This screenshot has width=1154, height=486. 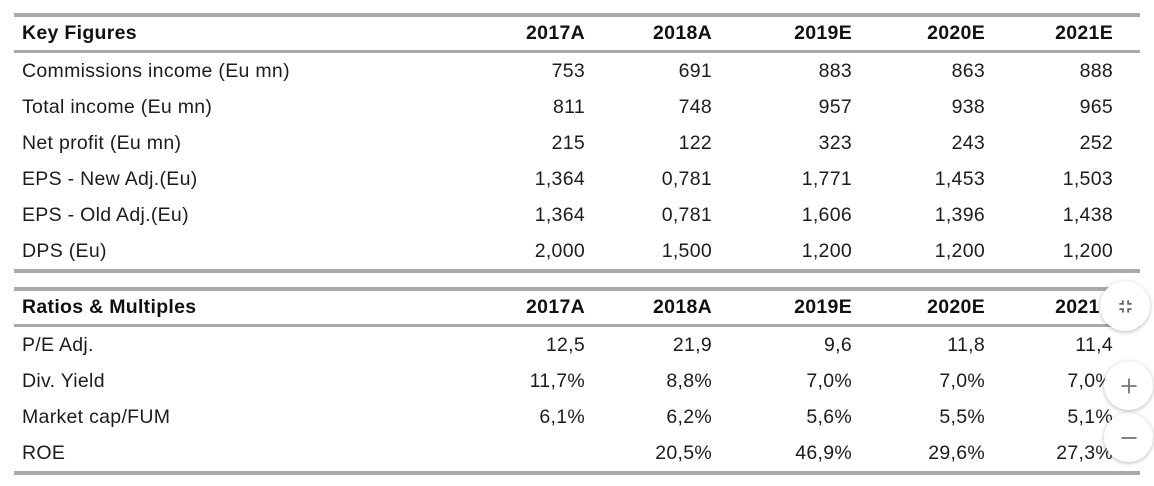 I want to click on table-row: Div. Yield 11,7% 8,8% 7,0% 7,0% 7,0%, so click(x=577, y=381).